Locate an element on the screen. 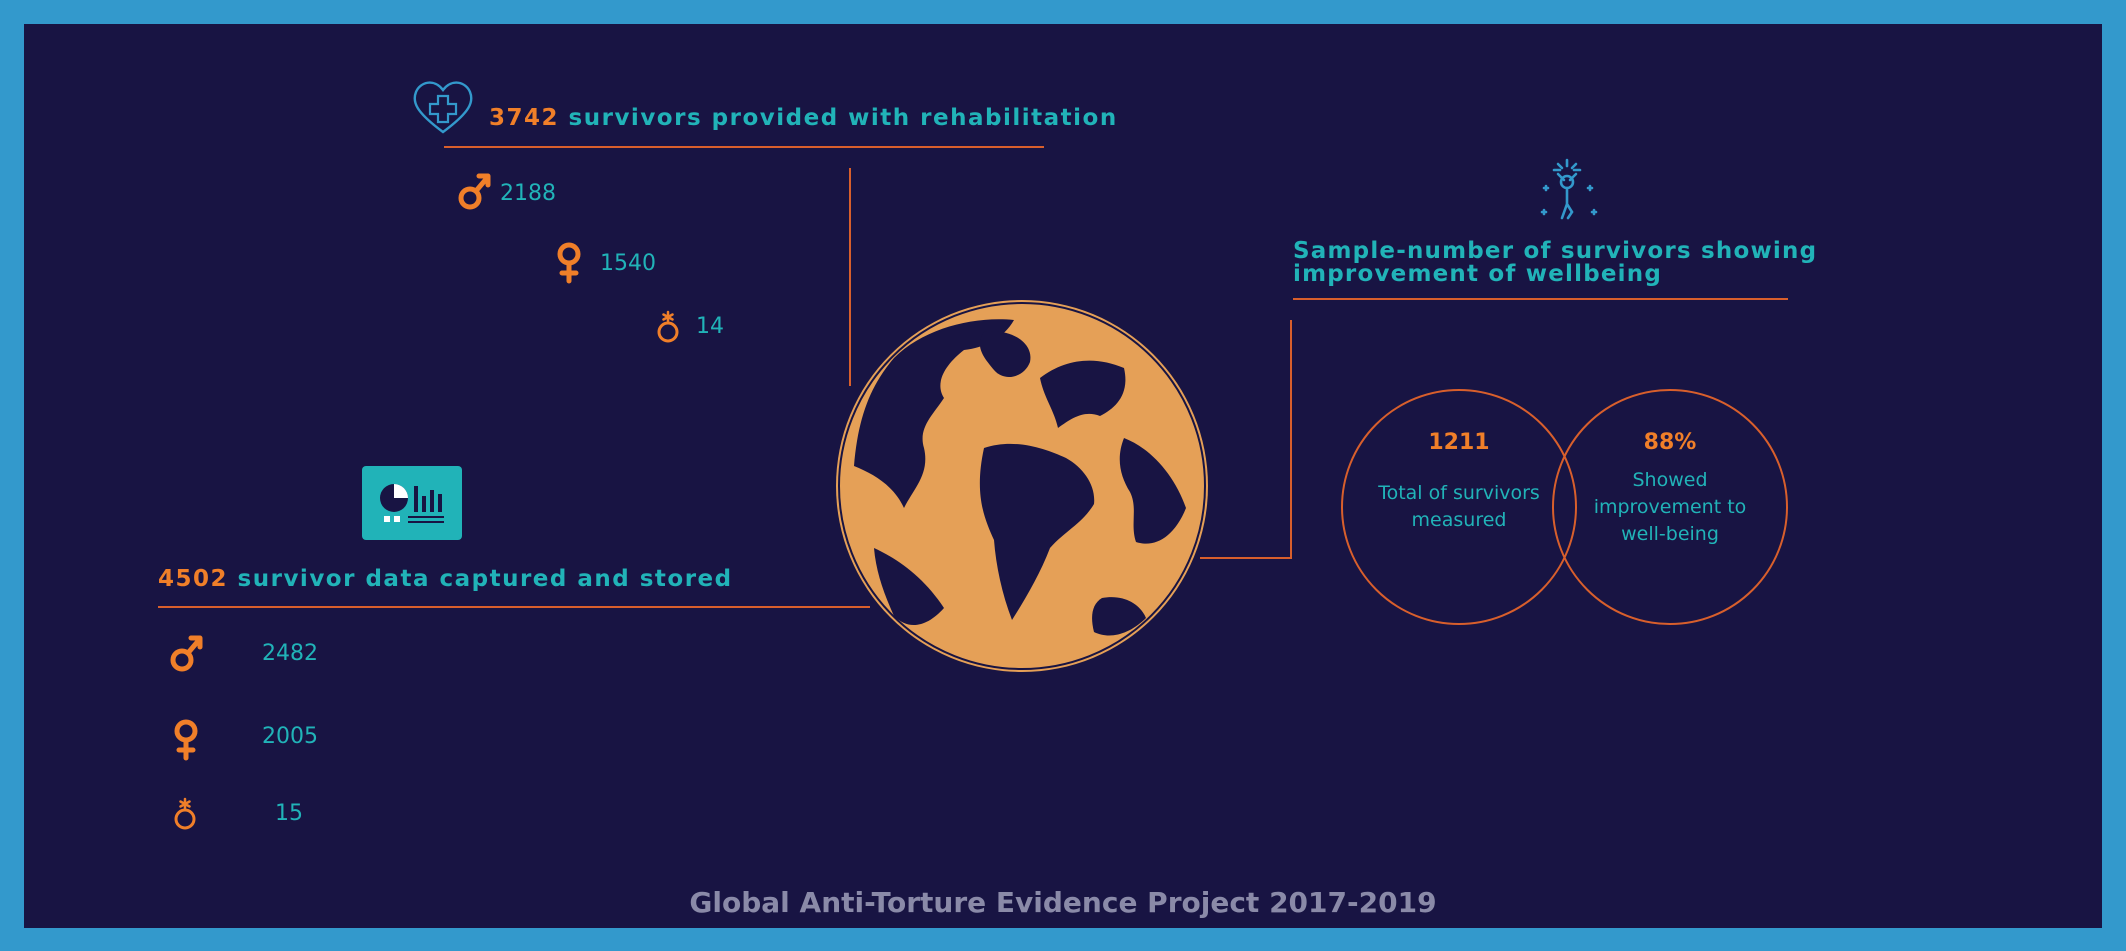 The image size is (2126, 951). rehab-female-count: 1540 is located at coordinates (628, 263).